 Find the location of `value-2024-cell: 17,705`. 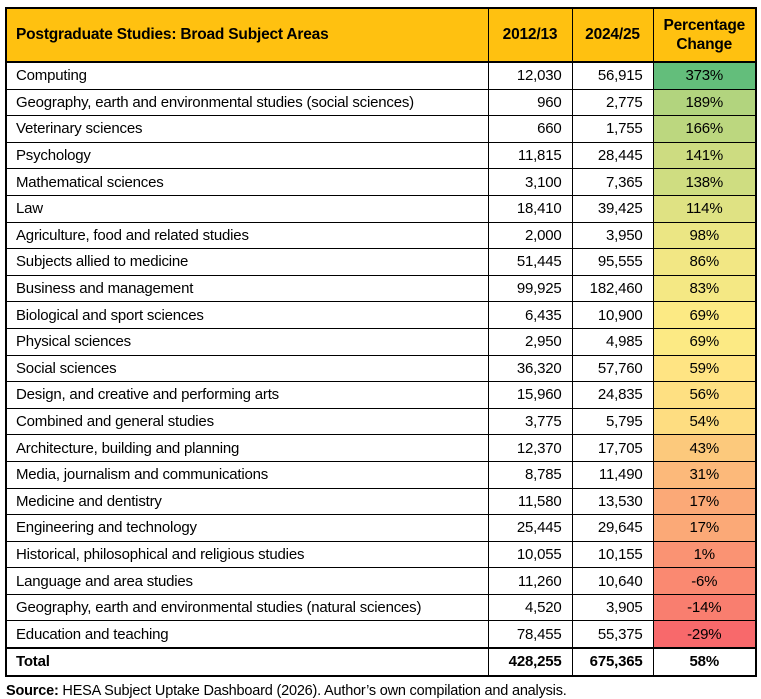

value-2024-cell: 17,705 is located at coordinates (612, 448).